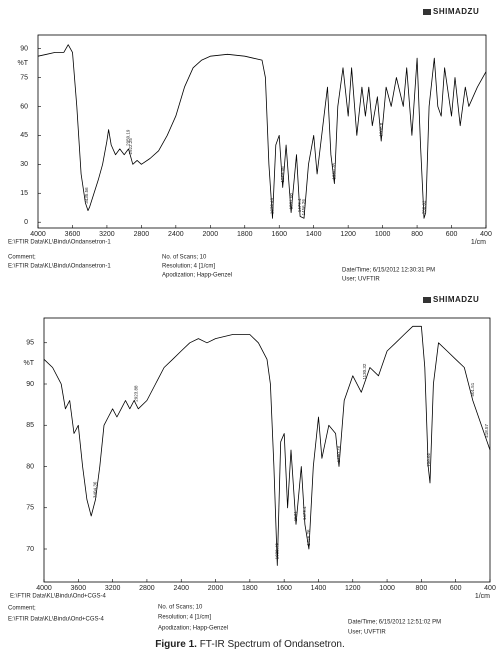 The height and width of the screenshot is (653, 500). I want to click on peak-label: 3435.56, so click(86, 195).